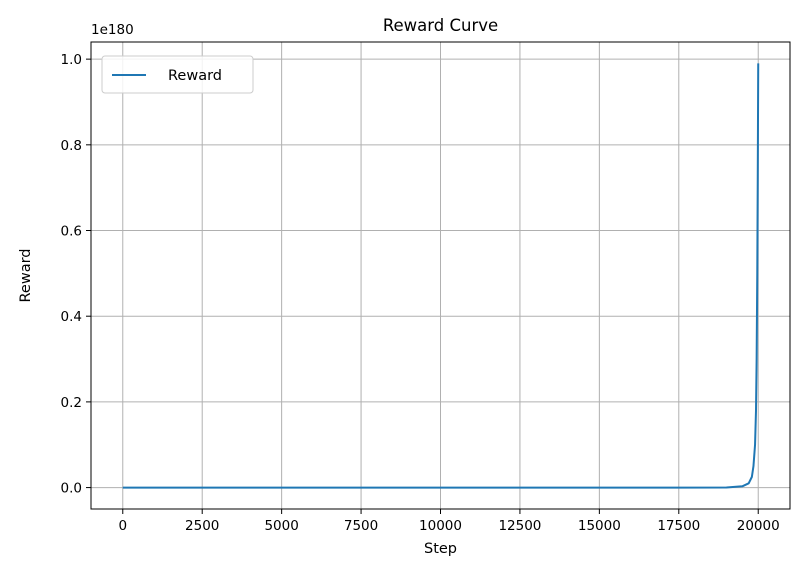 This screenshot has height=586, width=805. Describe the element at coordinates (26, 276) in the screenshot. I see `y-axis-label: Reward` at that location.